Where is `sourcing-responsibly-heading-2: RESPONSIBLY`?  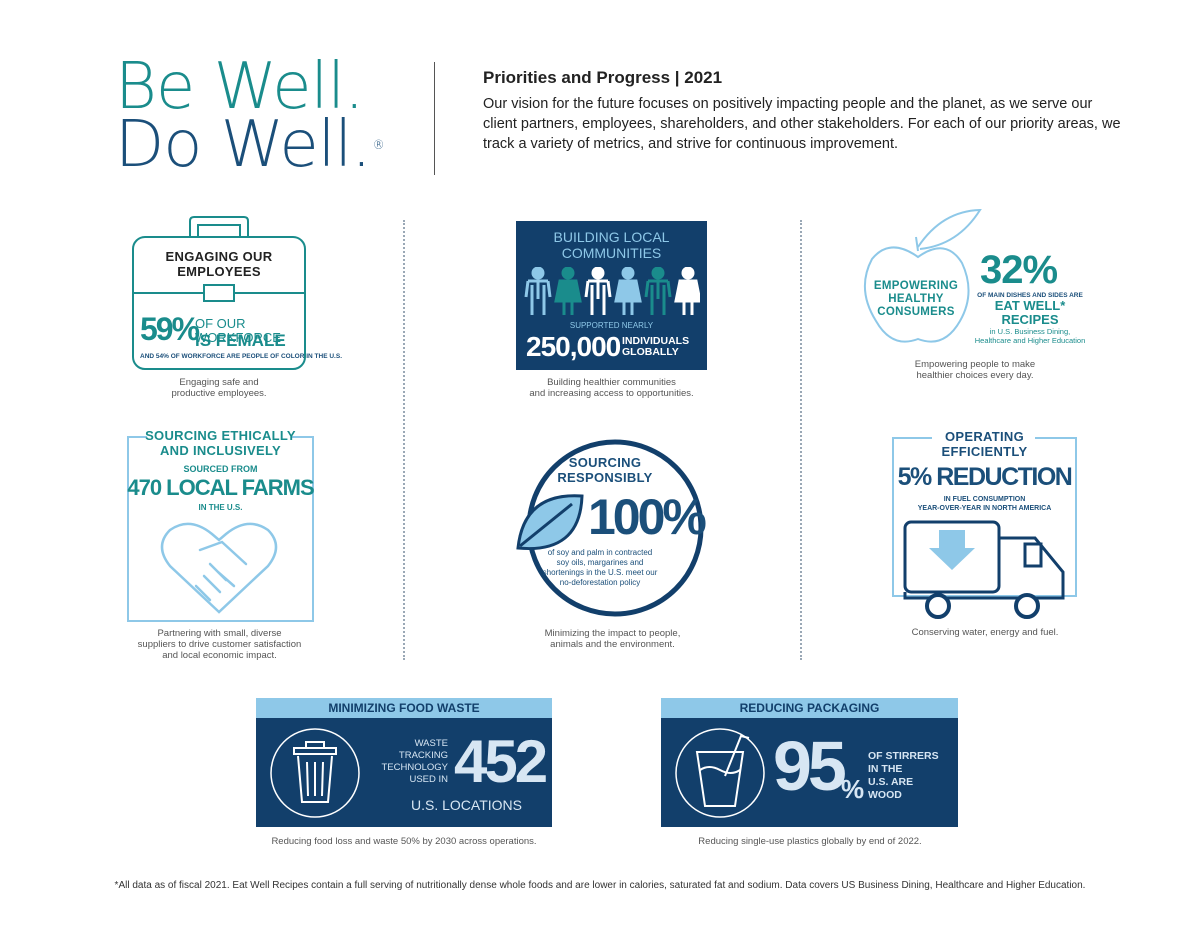 sourcing-responsibly-heading-2: RESPONSIBLY is located at coordinates (605, 477).